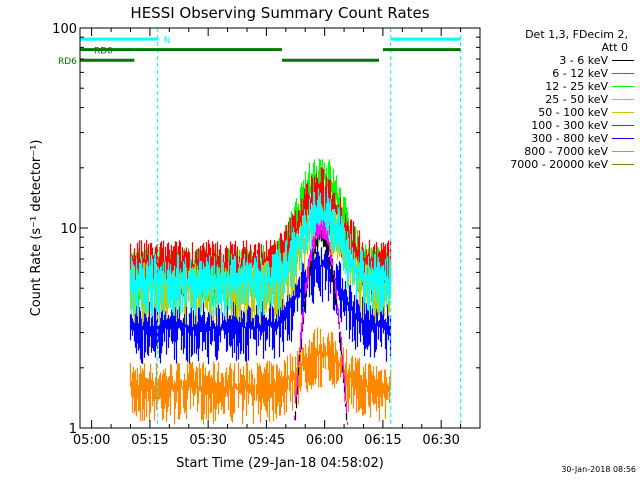 This screenshot has width=640, height=480. I want to click on legend-header-line-2: Att 0, so click(614, 47).